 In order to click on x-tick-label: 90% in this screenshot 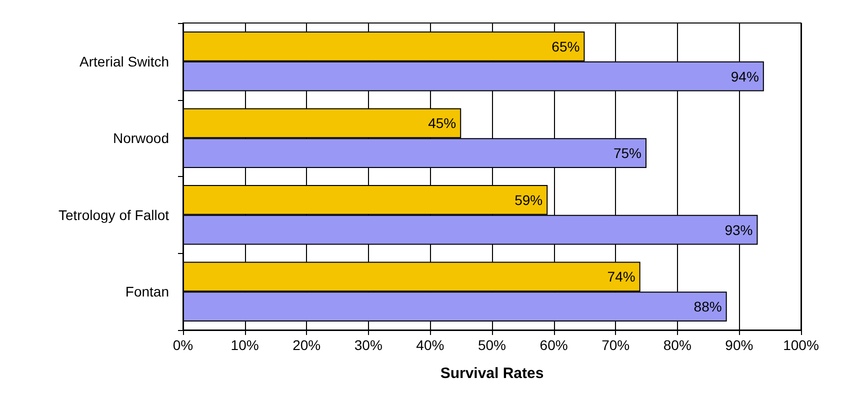, I will do `click(739, 345)`.